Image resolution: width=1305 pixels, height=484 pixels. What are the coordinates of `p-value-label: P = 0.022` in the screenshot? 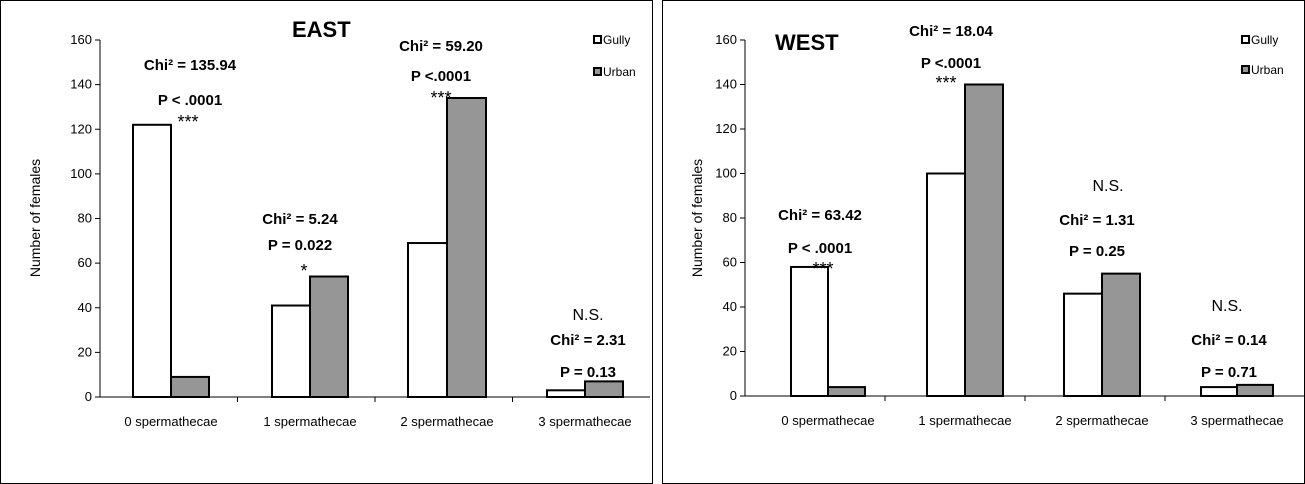 It's located at (300, 245).